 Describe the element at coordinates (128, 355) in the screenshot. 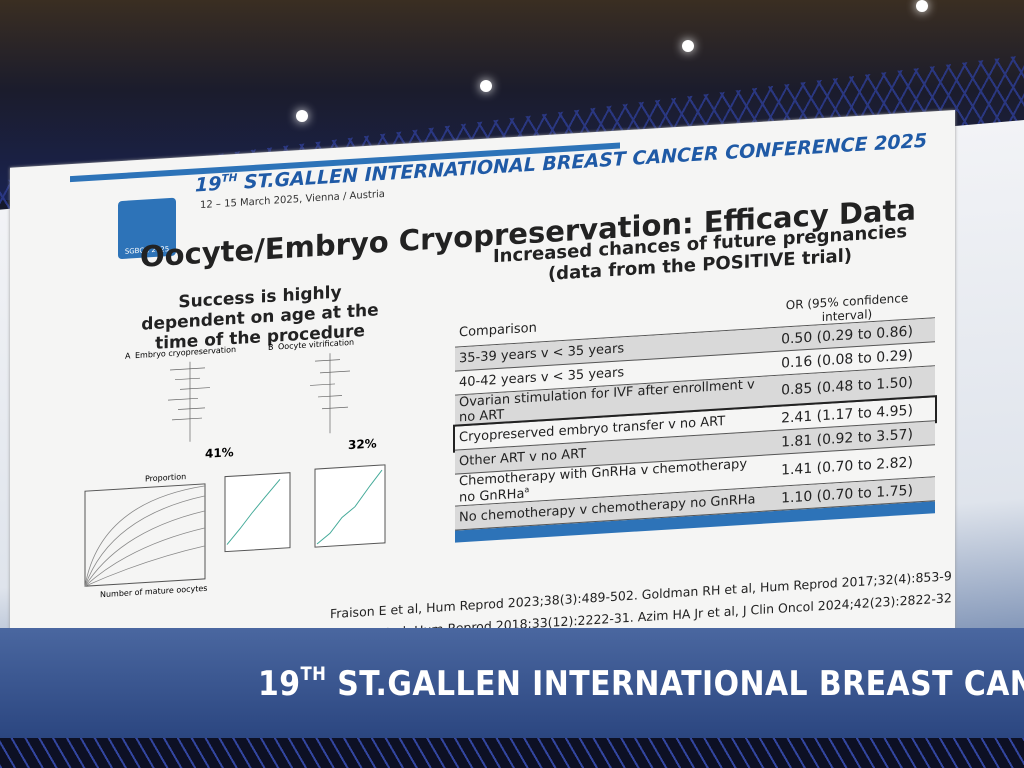

I see `panel-letter: A` at that location.